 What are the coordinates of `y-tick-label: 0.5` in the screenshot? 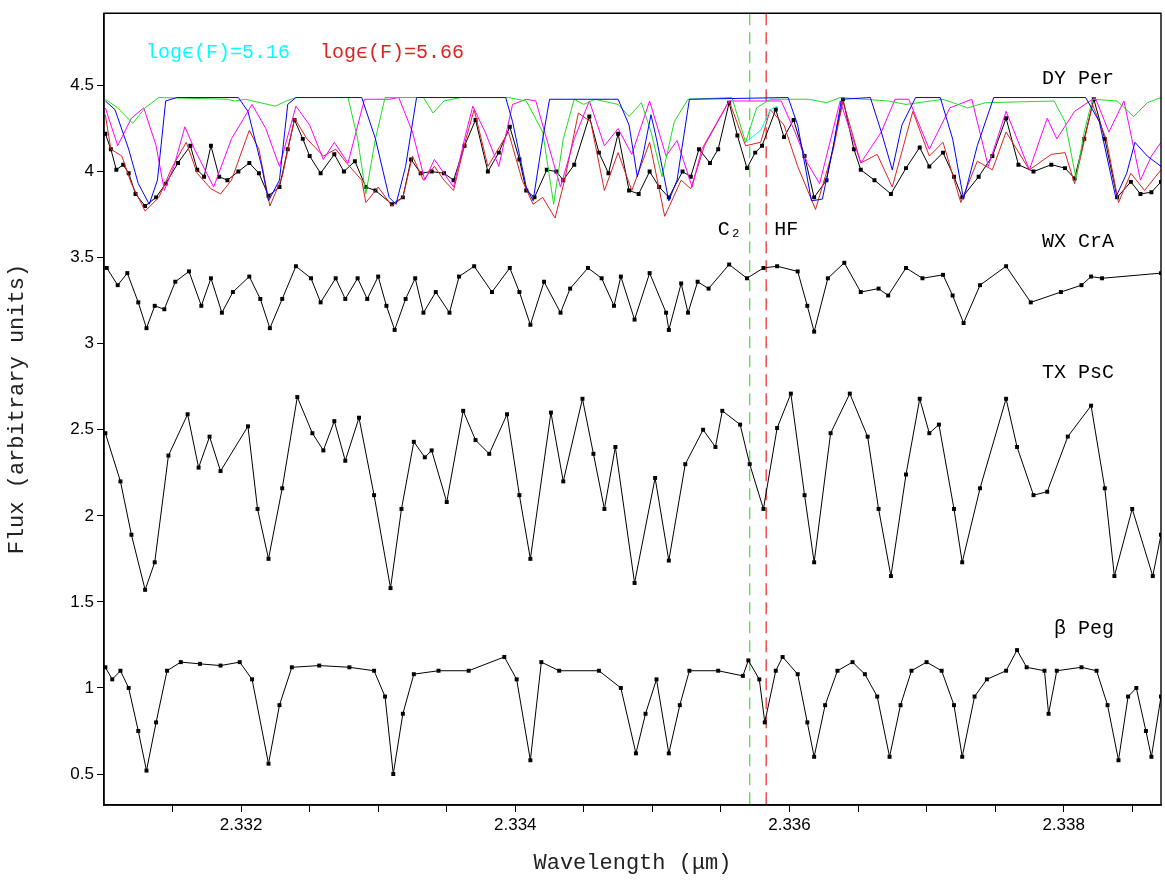 It's located at (82, 773).